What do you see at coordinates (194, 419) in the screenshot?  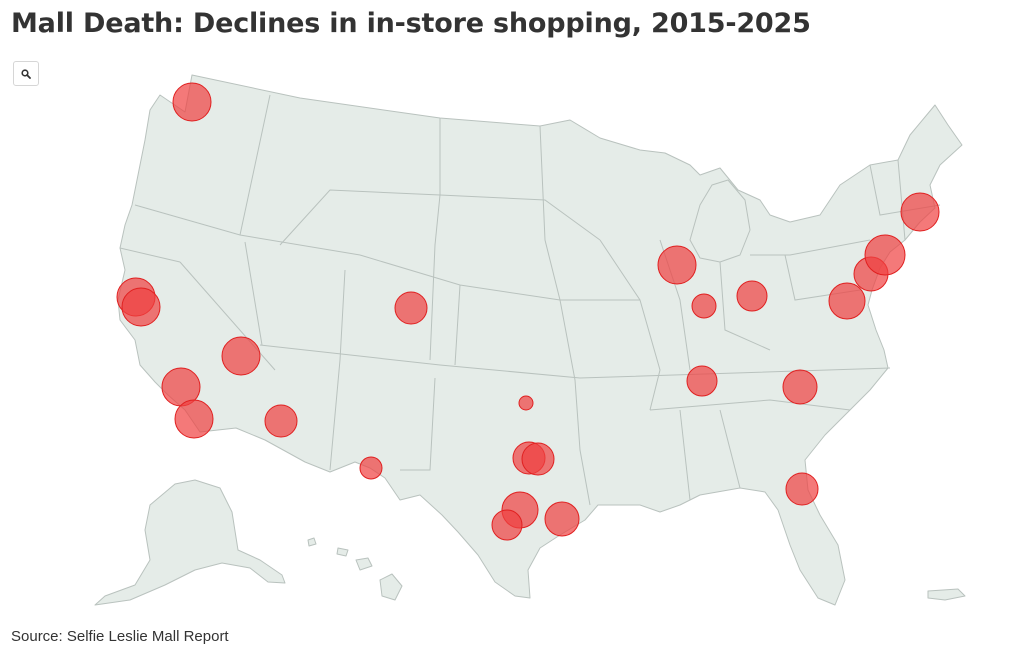 I see `bubble-san-diego` at bounding box center [194, 419].